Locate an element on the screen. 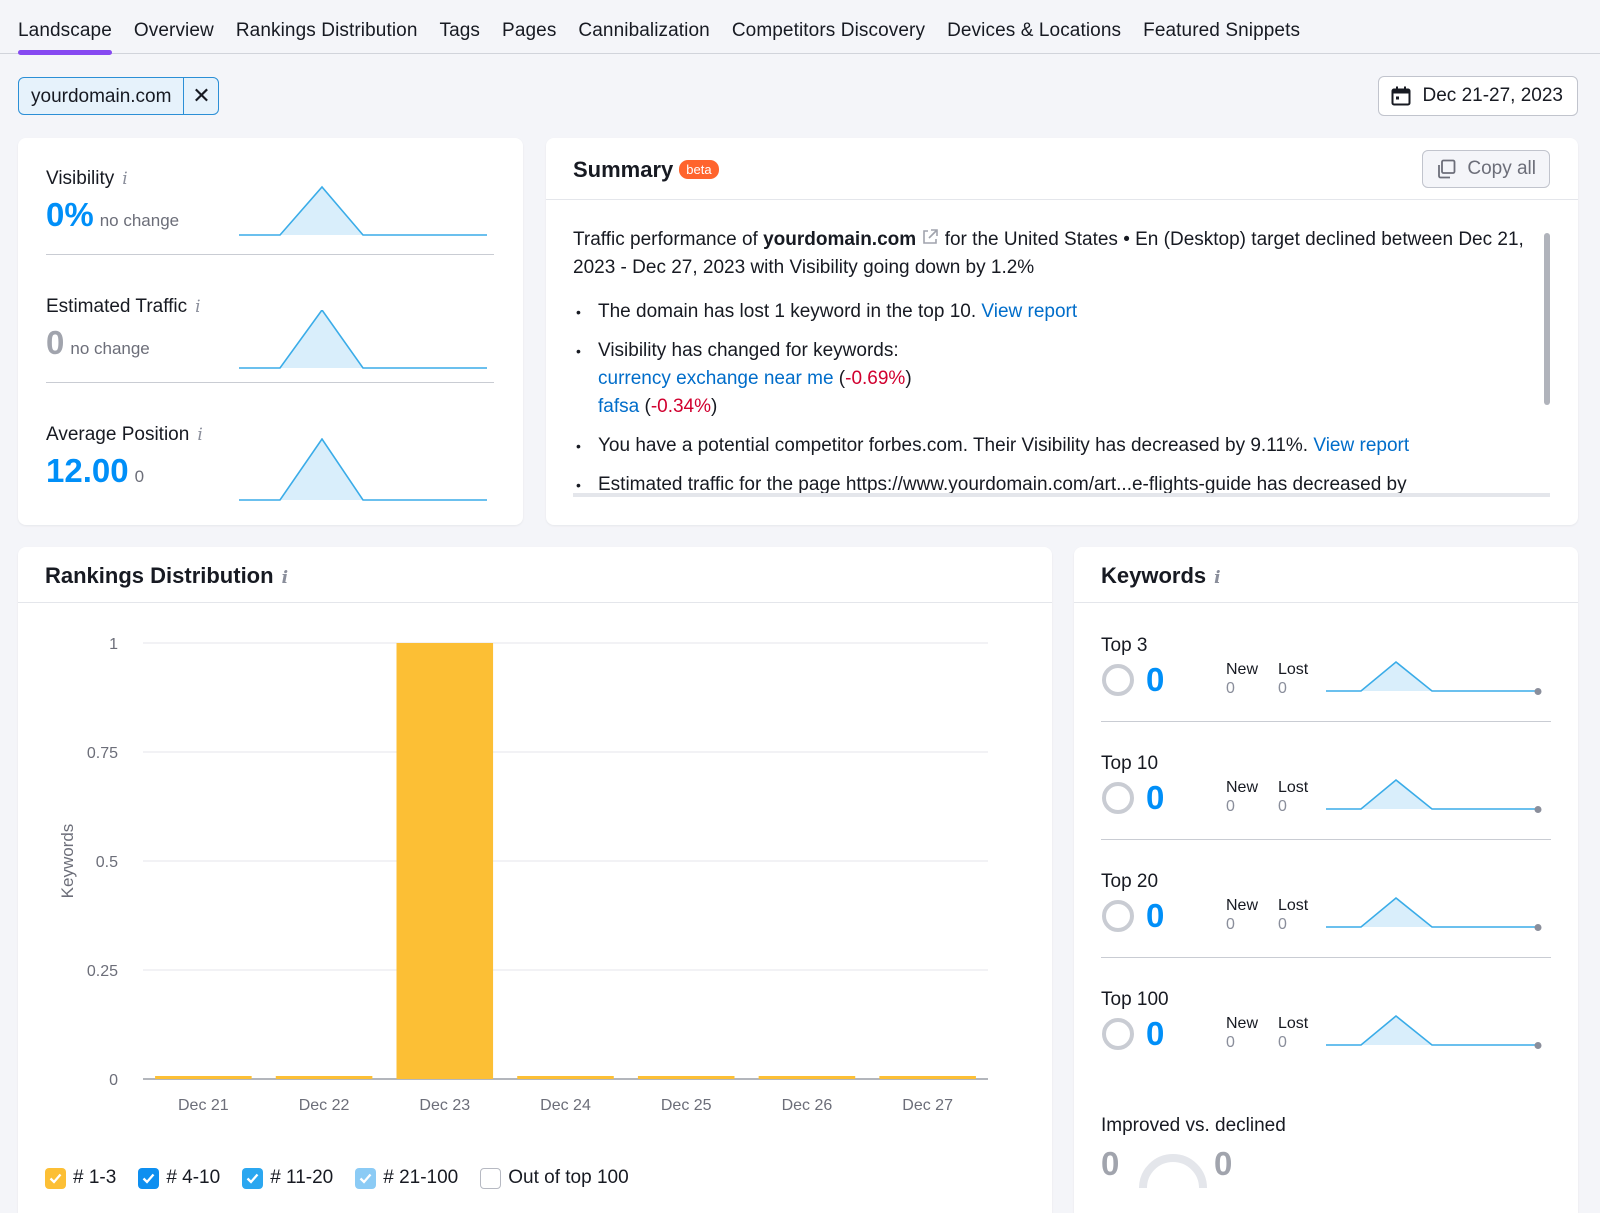 This screenshot has height=1213, width=1600. copy-icon is located at coordinates (1447, 169).